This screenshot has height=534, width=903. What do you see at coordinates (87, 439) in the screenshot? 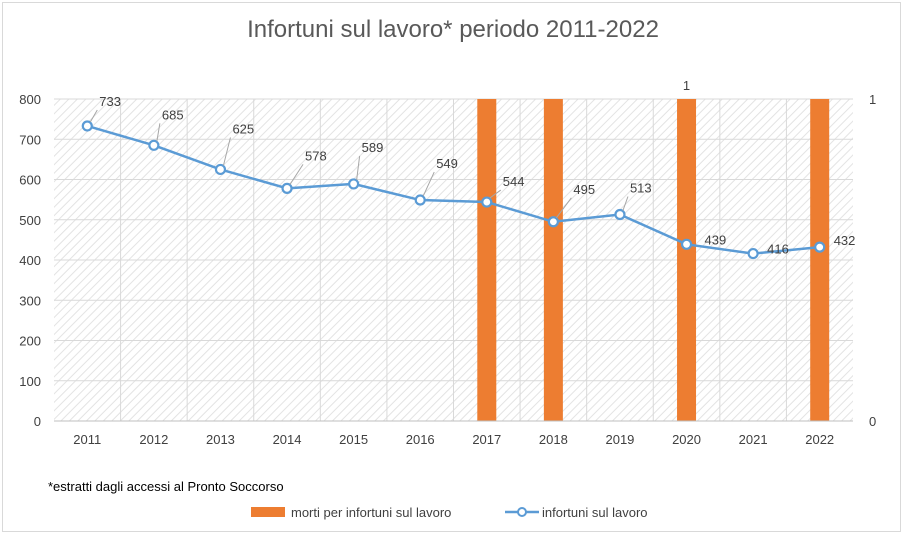
I see `x-tick-label: 2011` at bounding box center [87, 439].